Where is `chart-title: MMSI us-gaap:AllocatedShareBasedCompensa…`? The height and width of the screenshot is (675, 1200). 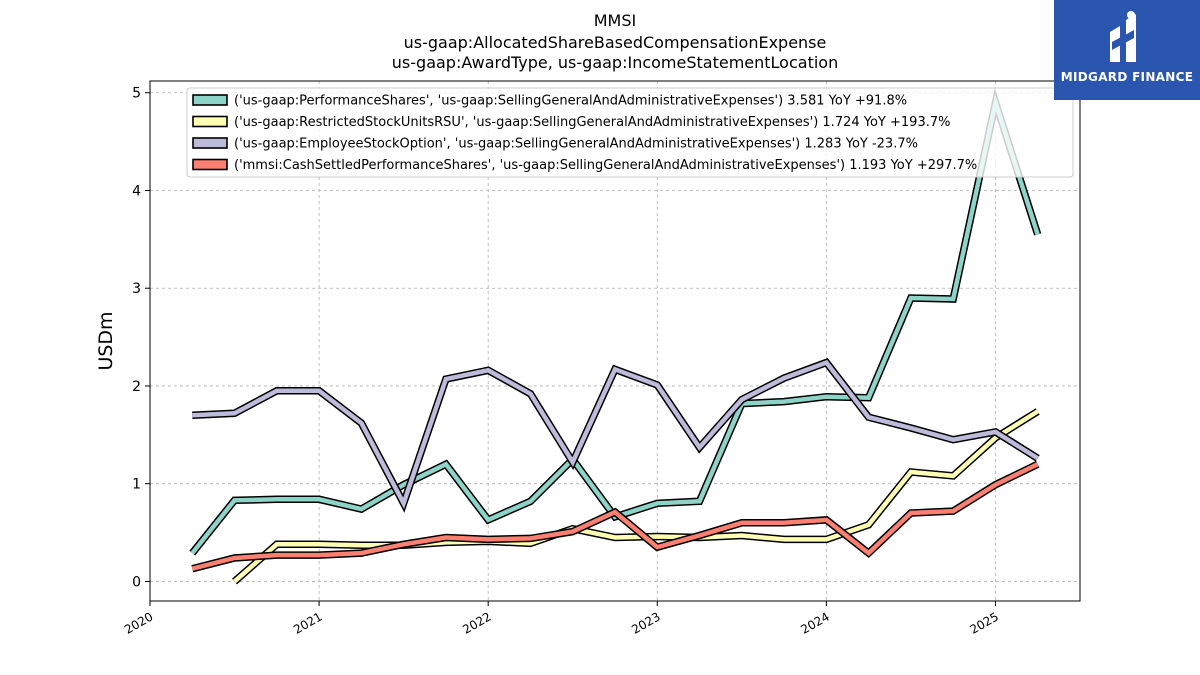 chart-title: MMSI us-gaap:AllocatedShareBasedCompensa… is located at coordinates (615, 41).